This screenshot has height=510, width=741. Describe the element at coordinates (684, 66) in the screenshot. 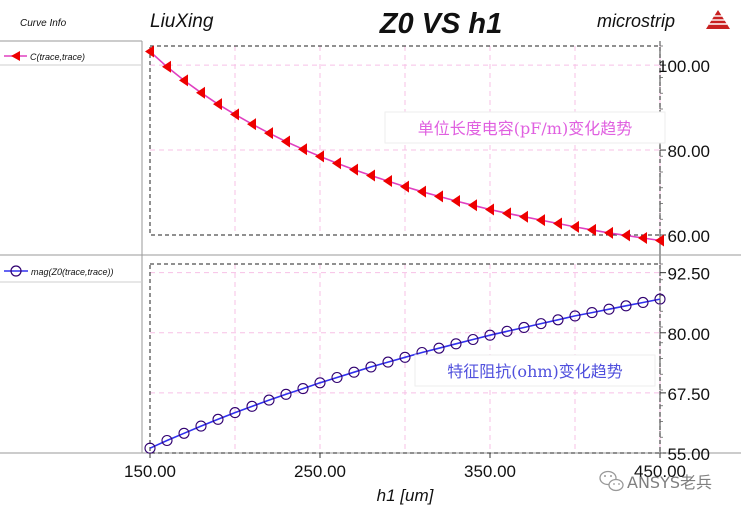

I see `y-tick-label: 100.00` at that location.